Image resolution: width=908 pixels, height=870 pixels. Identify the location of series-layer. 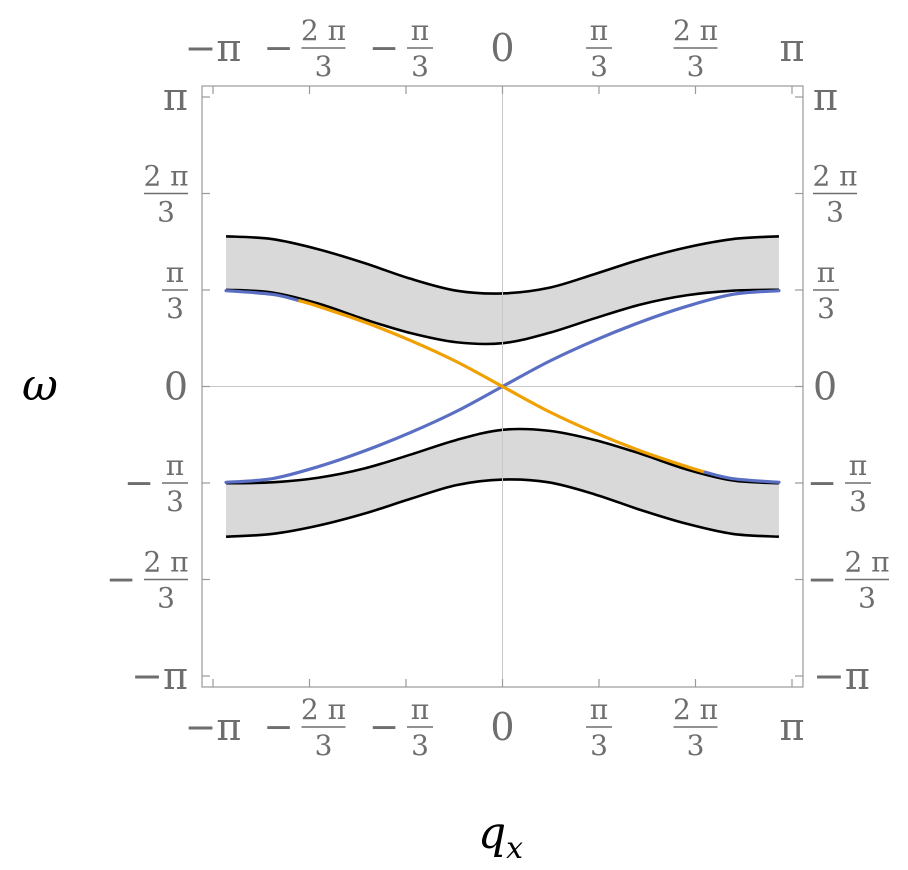
(502, 386).